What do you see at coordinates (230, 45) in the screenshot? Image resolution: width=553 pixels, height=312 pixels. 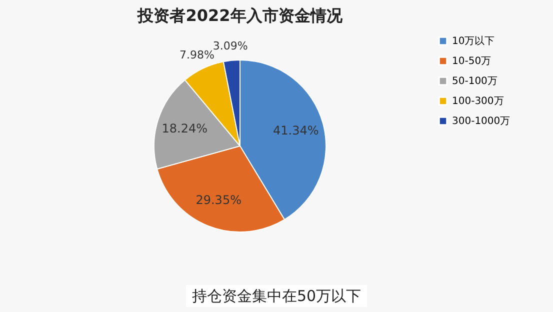 I see `data-label: 3.09%` at bounding box center [230, 45].